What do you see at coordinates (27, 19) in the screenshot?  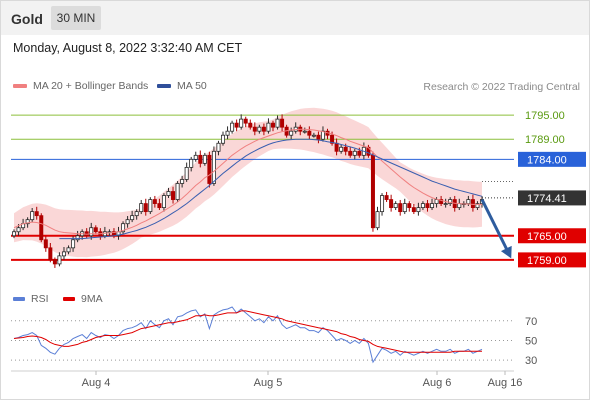 I see `asset-title: Gold` at bounding box center [27, 19].